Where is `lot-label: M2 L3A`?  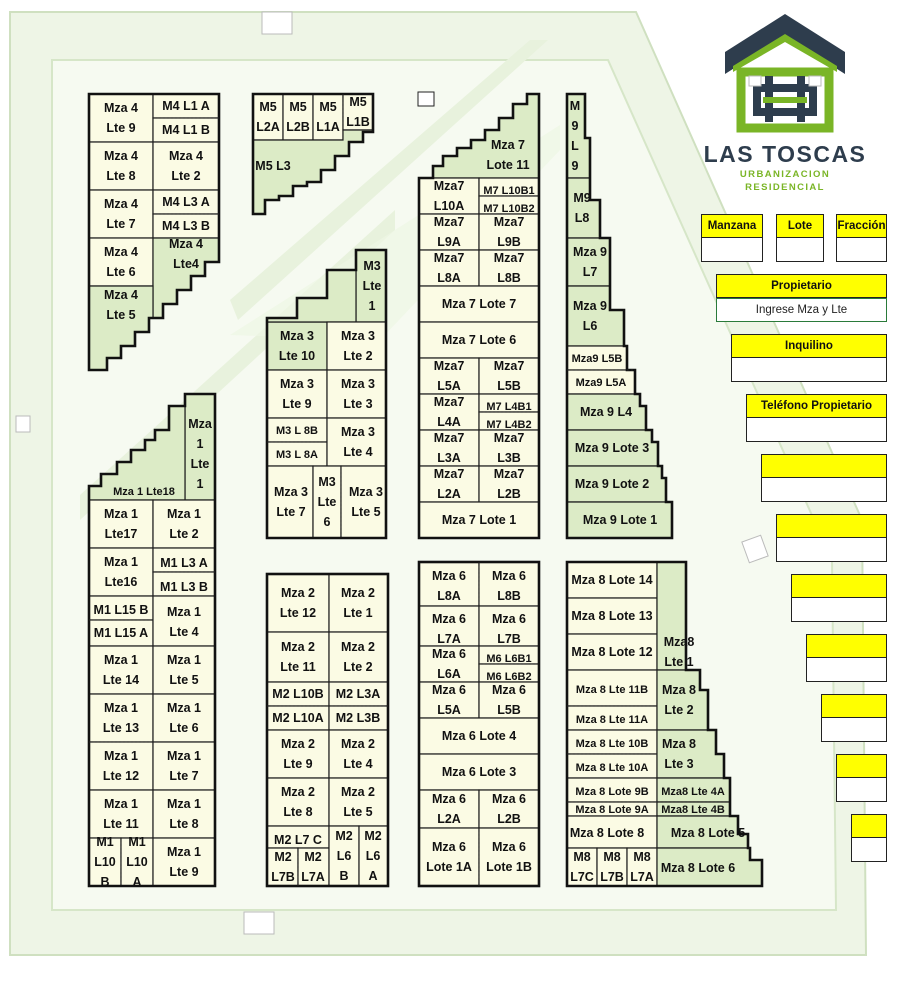 lot-label: M2 L3A is located at coordinates (358, 694).